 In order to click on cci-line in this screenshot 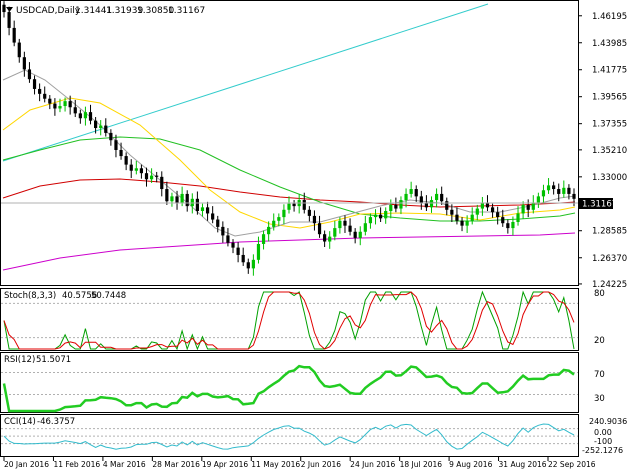, I will do `click(289, 436)`.